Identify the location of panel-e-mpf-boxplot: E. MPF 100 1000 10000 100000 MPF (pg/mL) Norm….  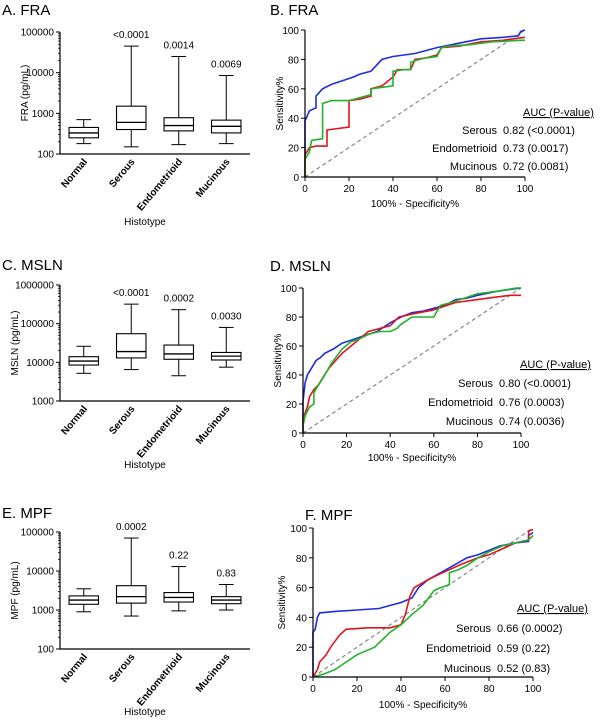
(130, 611).